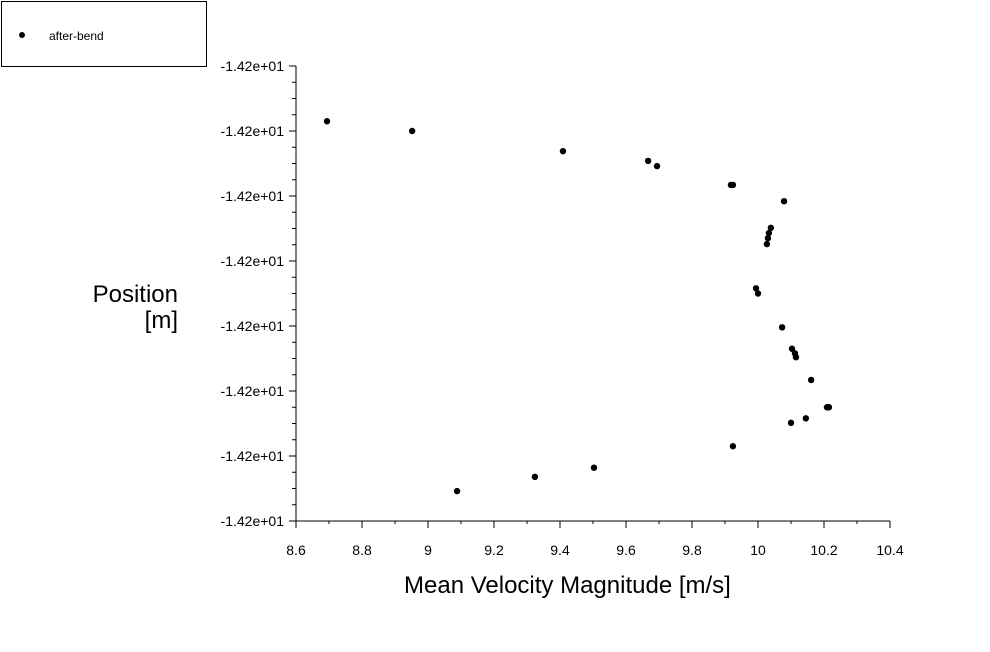 Image resolution: width=990 pixels, height=652 pixels. Describe the element at coordinates (161, 320) in the screenshot. I see `y-axis-label-line-2: [m]` at that location.